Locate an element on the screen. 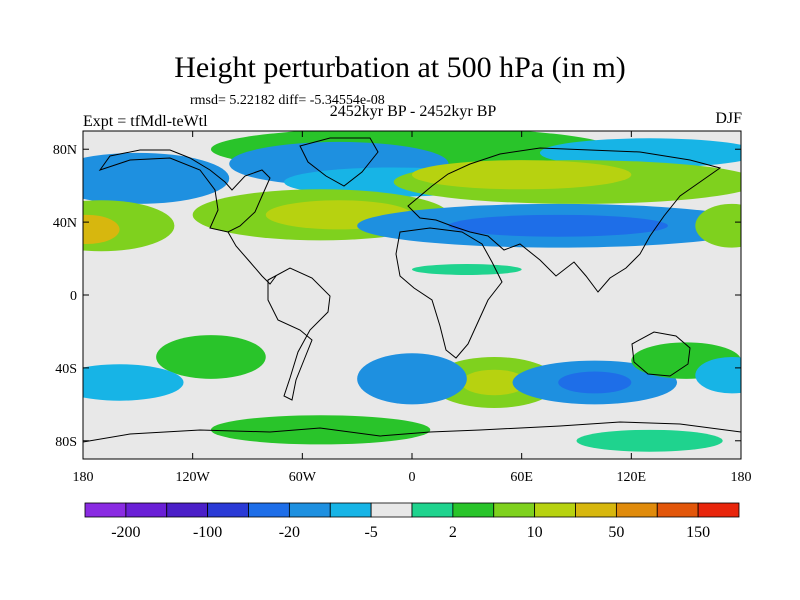 This screenshot has height=600, width=800. coastline-north-america is located at coordinates (184, 191).